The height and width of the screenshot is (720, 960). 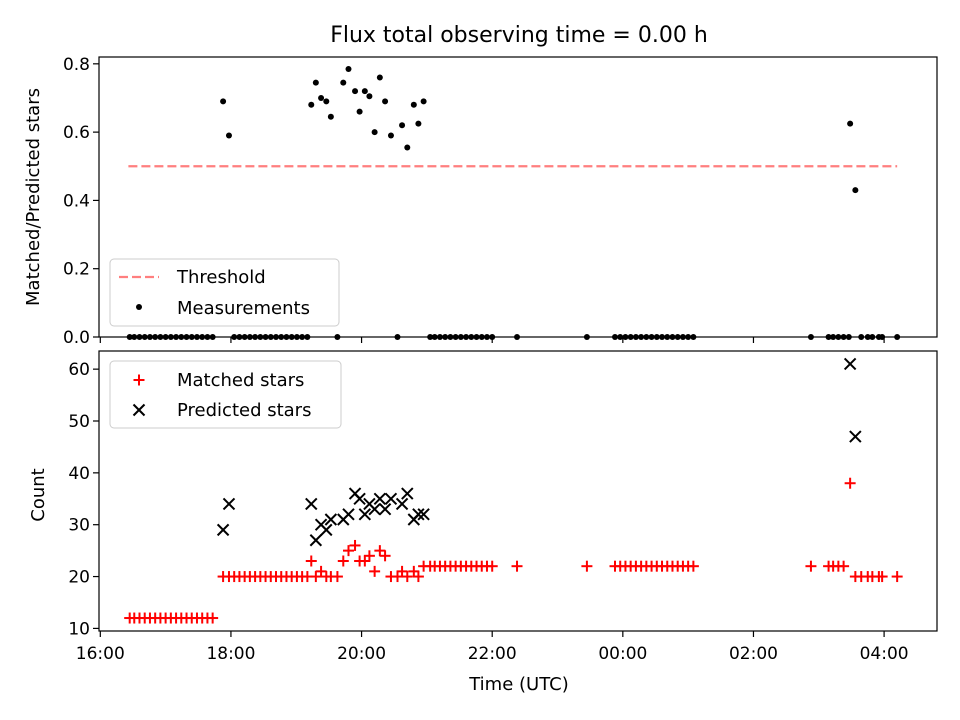 I want to click on bottom-x-tick-label: 18:00, so click(x=230, y=654).